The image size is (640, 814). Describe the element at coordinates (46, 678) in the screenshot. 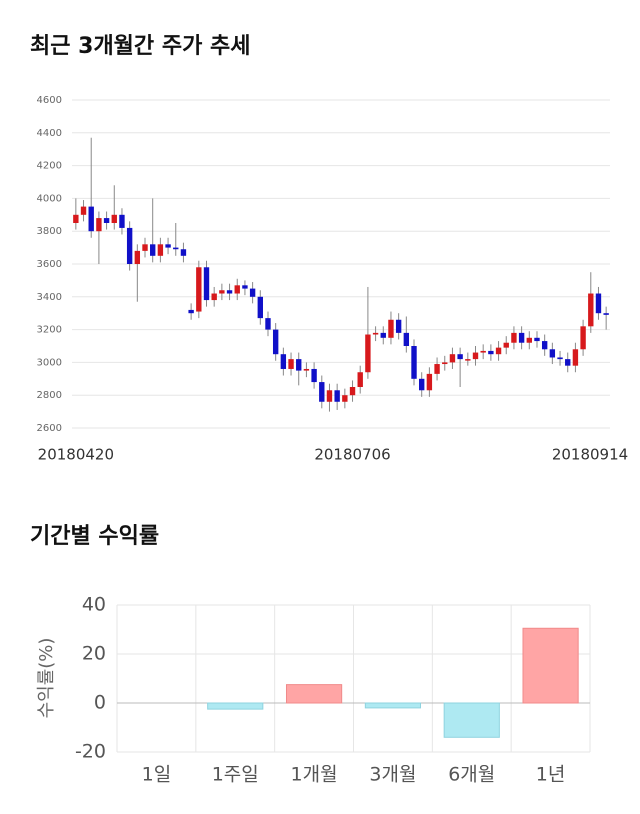

I see `y-axis-title: 수익률(%)` at that location.